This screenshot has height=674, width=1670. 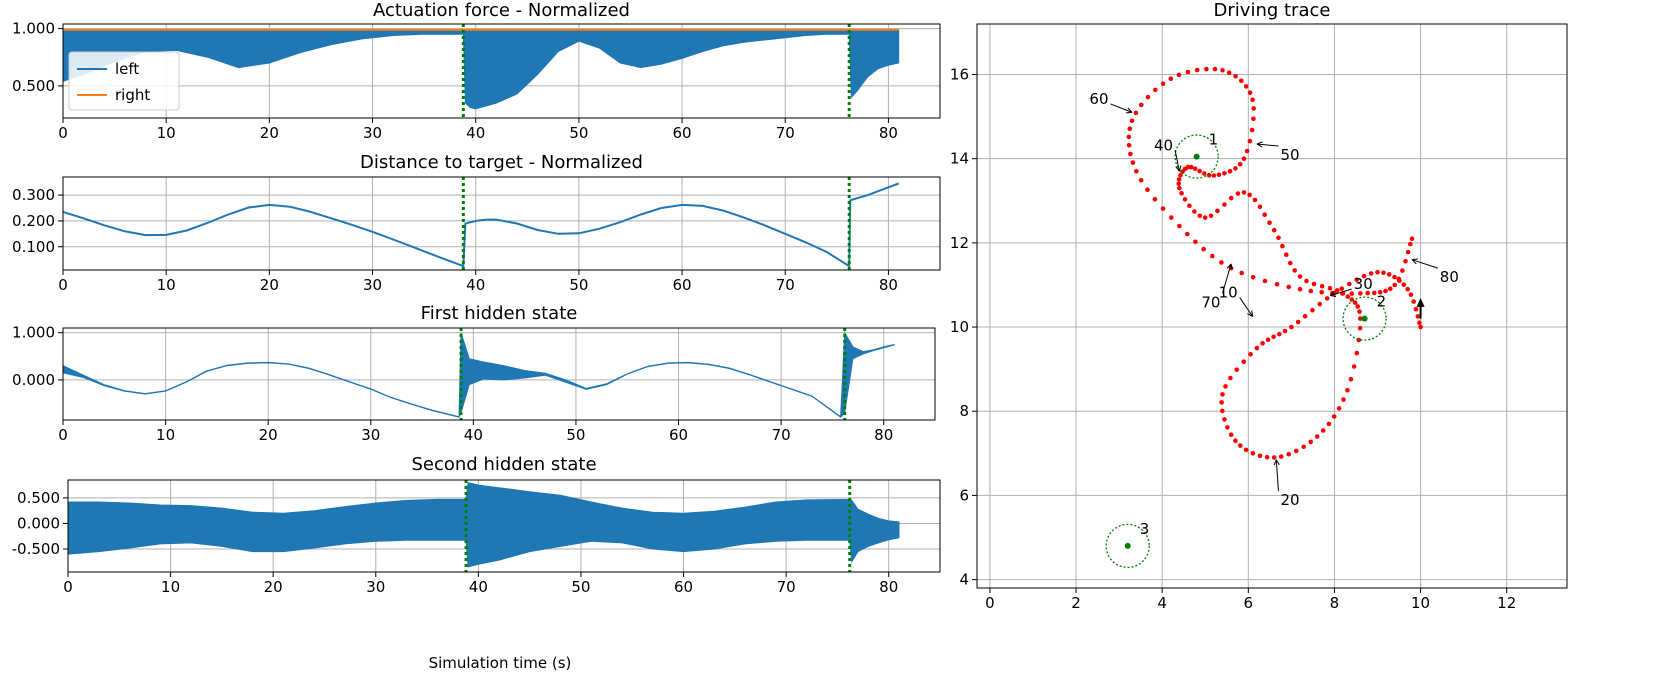 I want to click on y-tick-label: 0.300, so click(x=33, y=195).